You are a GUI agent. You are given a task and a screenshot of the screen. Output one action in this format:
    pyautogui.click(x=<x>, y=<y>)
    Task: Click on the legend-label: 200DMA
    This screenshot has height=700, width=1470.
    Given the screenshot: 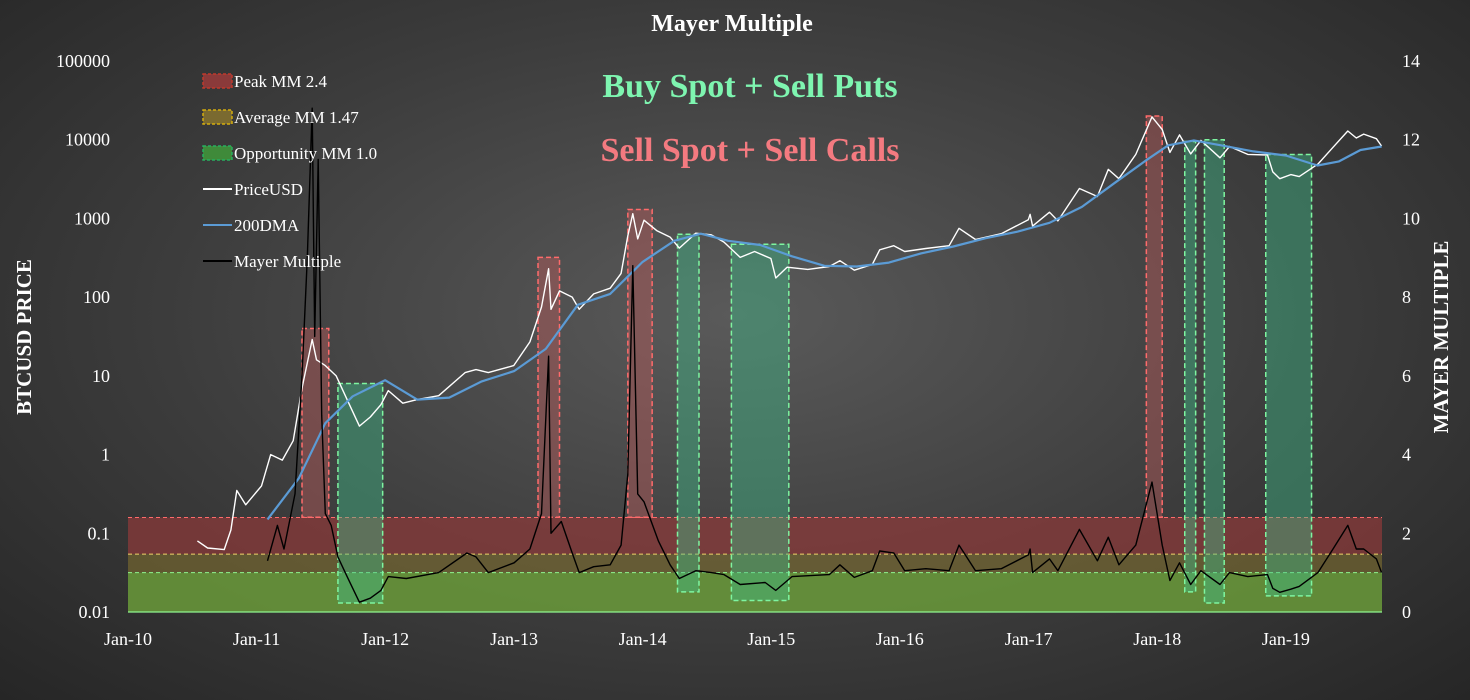 What is the action you would take?
    pyautogui.click(x=267, y=225)
    